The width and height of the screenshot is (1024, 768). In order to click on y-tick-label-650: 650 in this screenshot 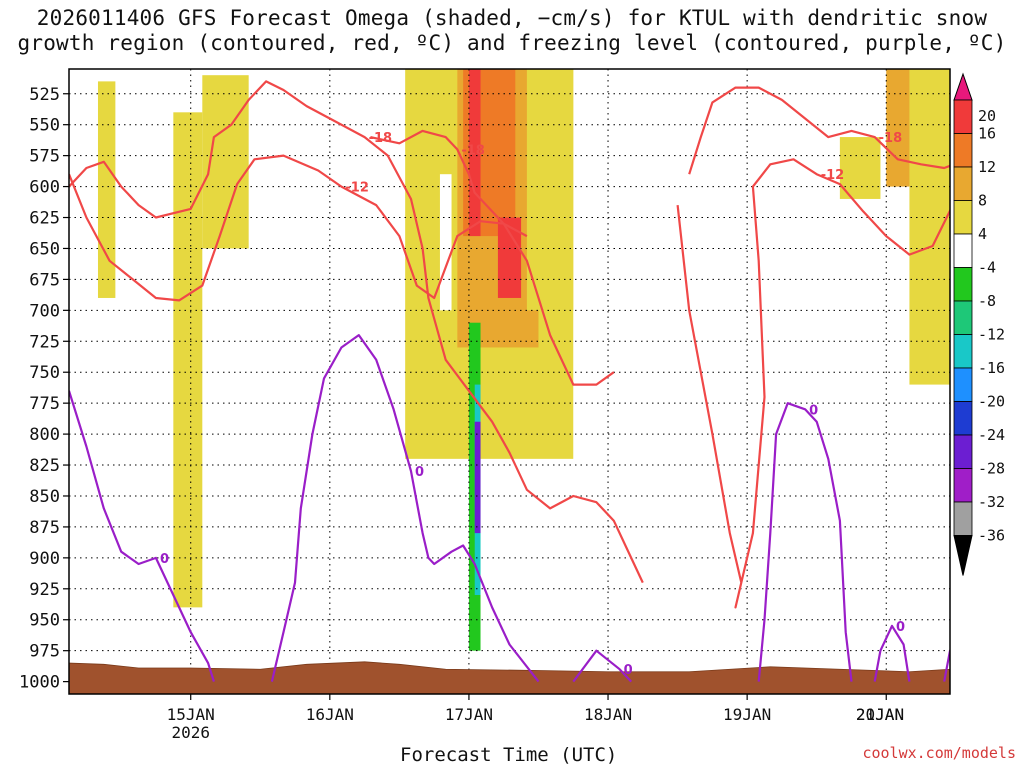, I will do `click(44, 249)`.